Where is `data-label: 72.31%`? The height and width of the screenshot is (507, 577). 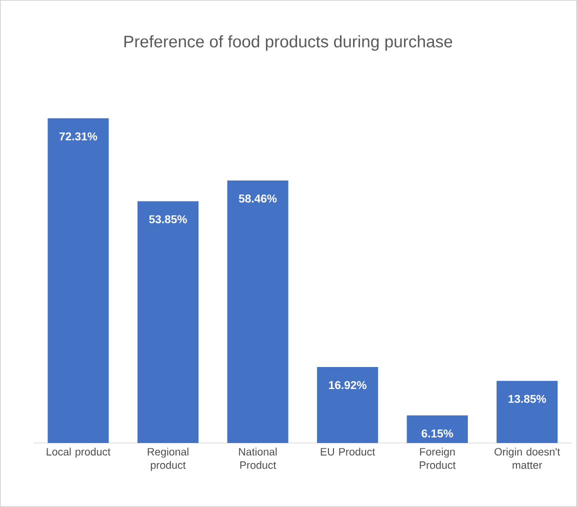 data-label: 72.31% is located at coordinates (78, 136).